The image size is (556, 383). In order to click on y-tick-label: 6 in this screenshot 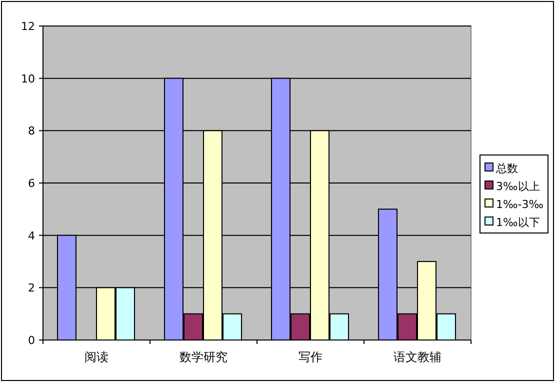, I will do `click(31, 183)`.